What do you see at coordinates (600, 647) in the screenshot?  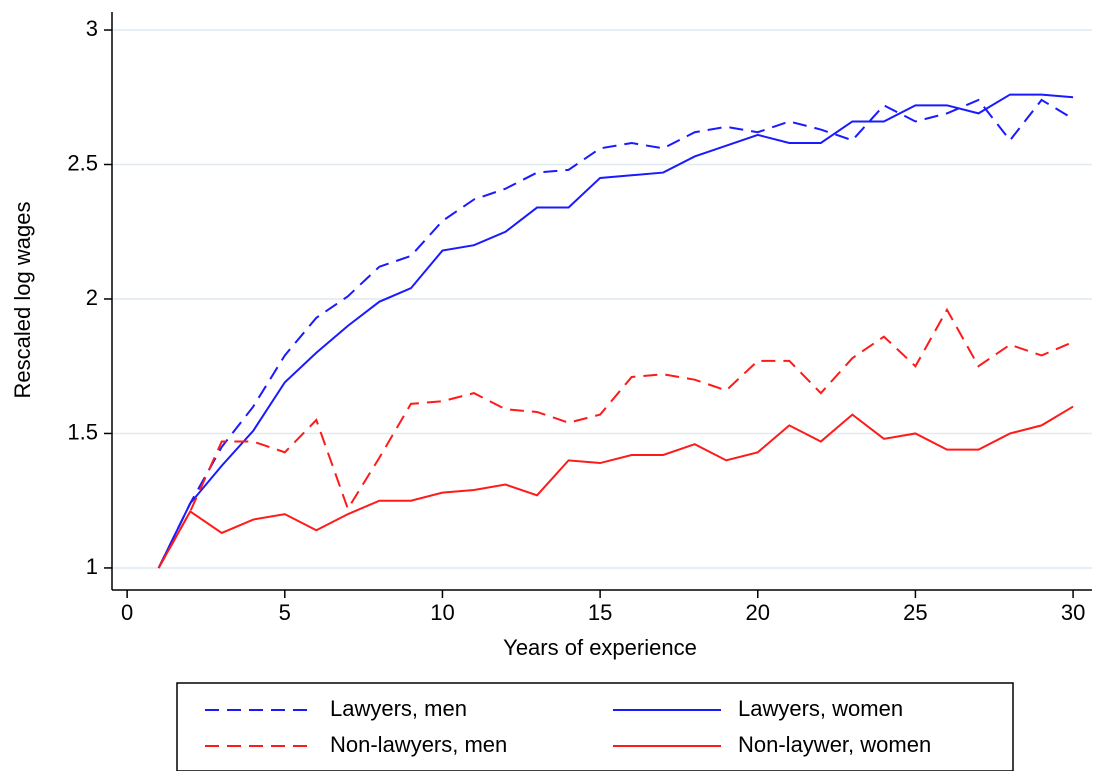 I see `x-axis-label: Years of experience` at bounding box center [600, 647].